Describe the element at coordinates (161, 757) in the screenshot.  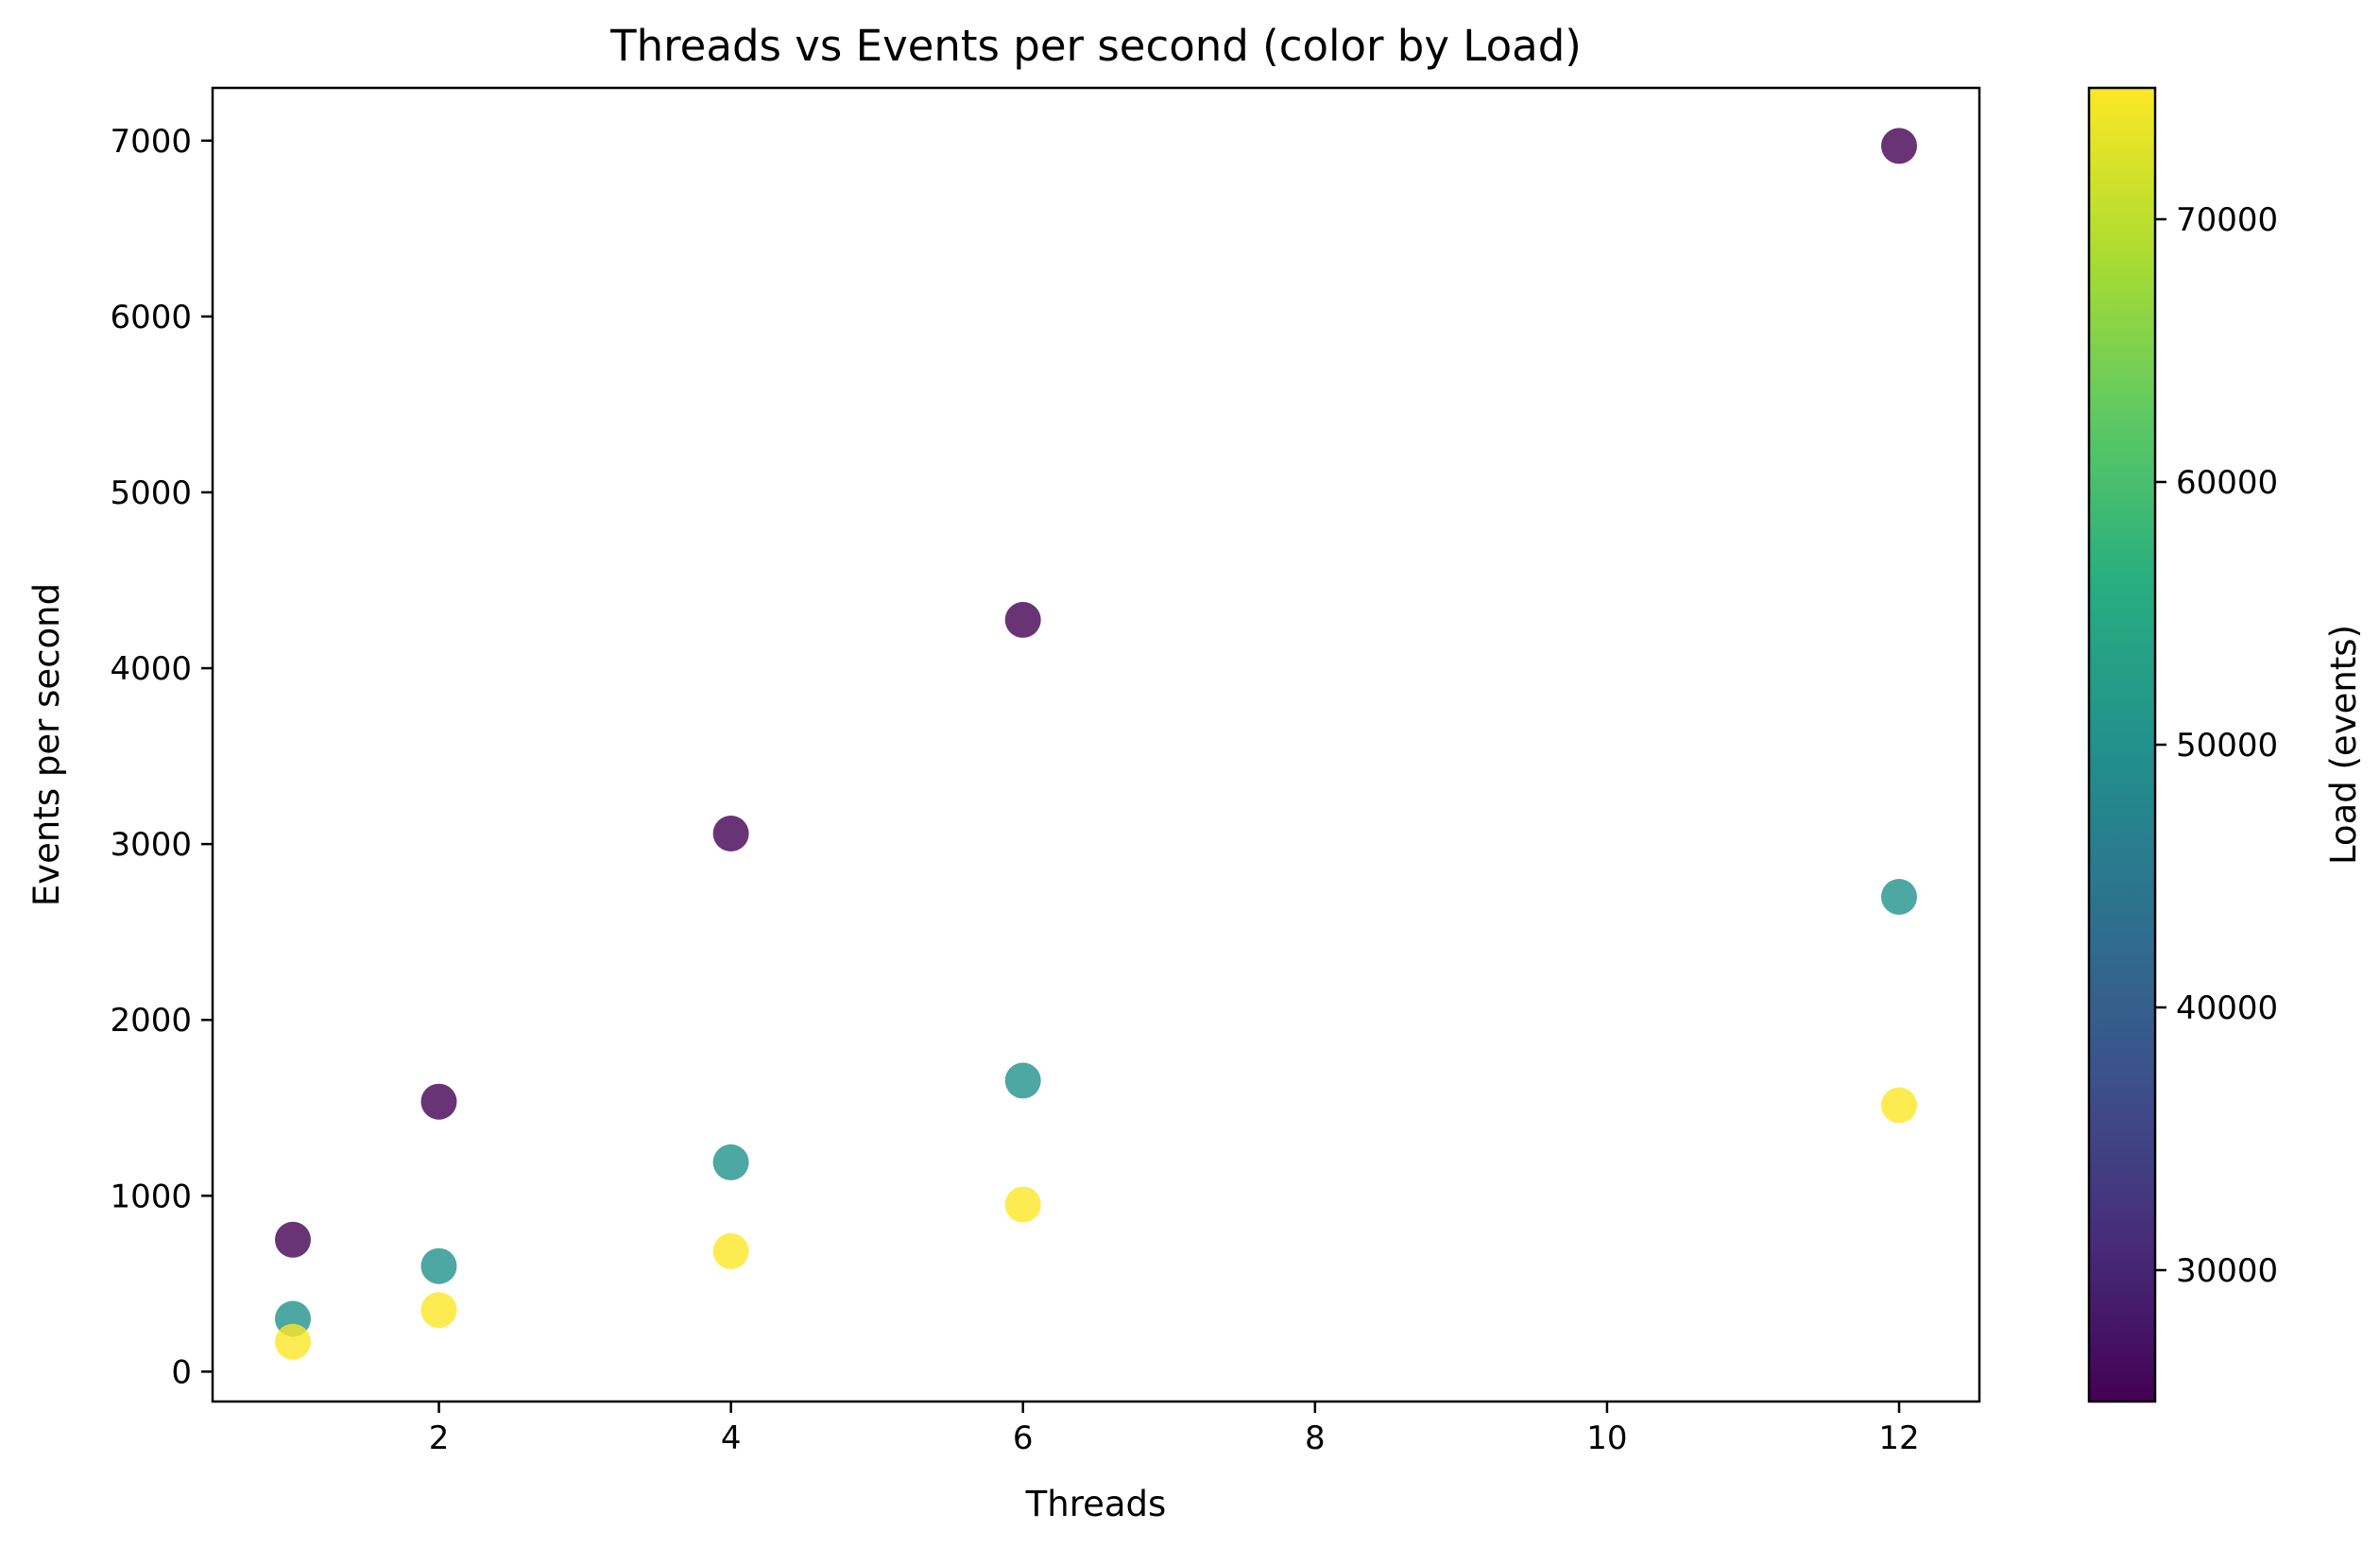
I see `y-axis-ticks: 0 1000 2000 3000 4000 5000 6000 7000` at that location.